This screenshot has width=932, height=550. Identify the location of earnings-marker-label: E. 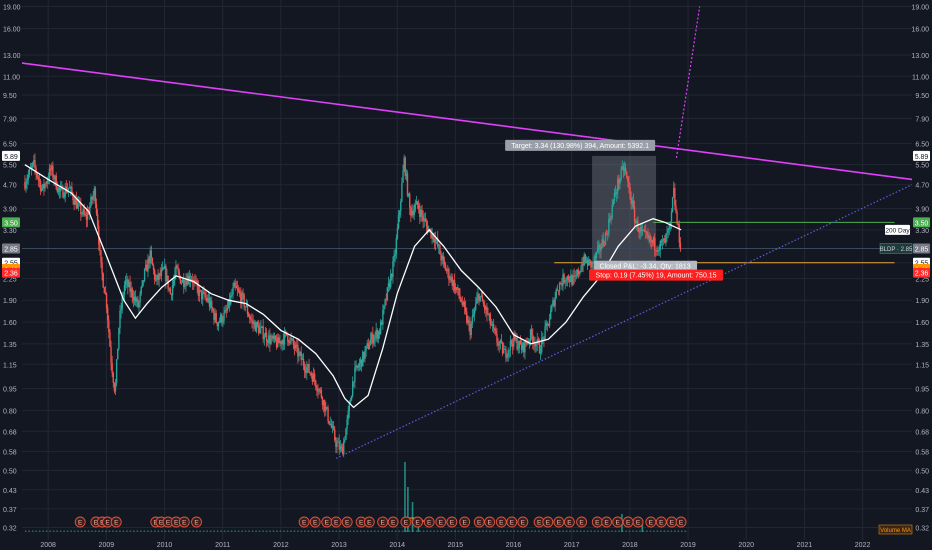
(96, 523).